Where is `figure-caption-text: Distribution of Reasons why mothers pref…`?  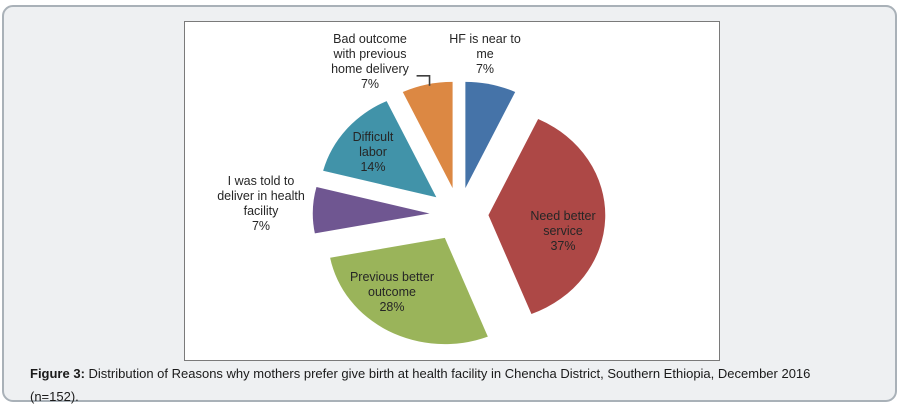
figure-caption-text: Distribution of Reasons why mothers pref… is located at coordinates (449, 373).